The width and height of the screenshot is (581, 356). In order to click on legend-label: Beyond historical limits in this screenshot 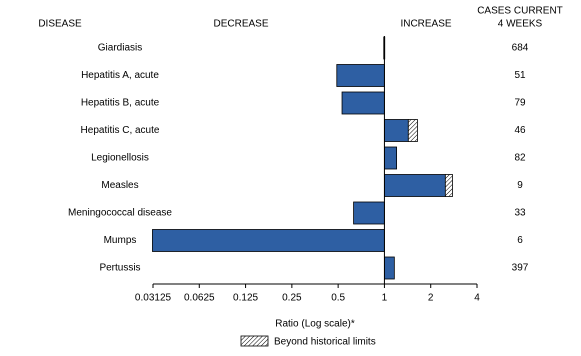, I will do `click(325, 342)`.